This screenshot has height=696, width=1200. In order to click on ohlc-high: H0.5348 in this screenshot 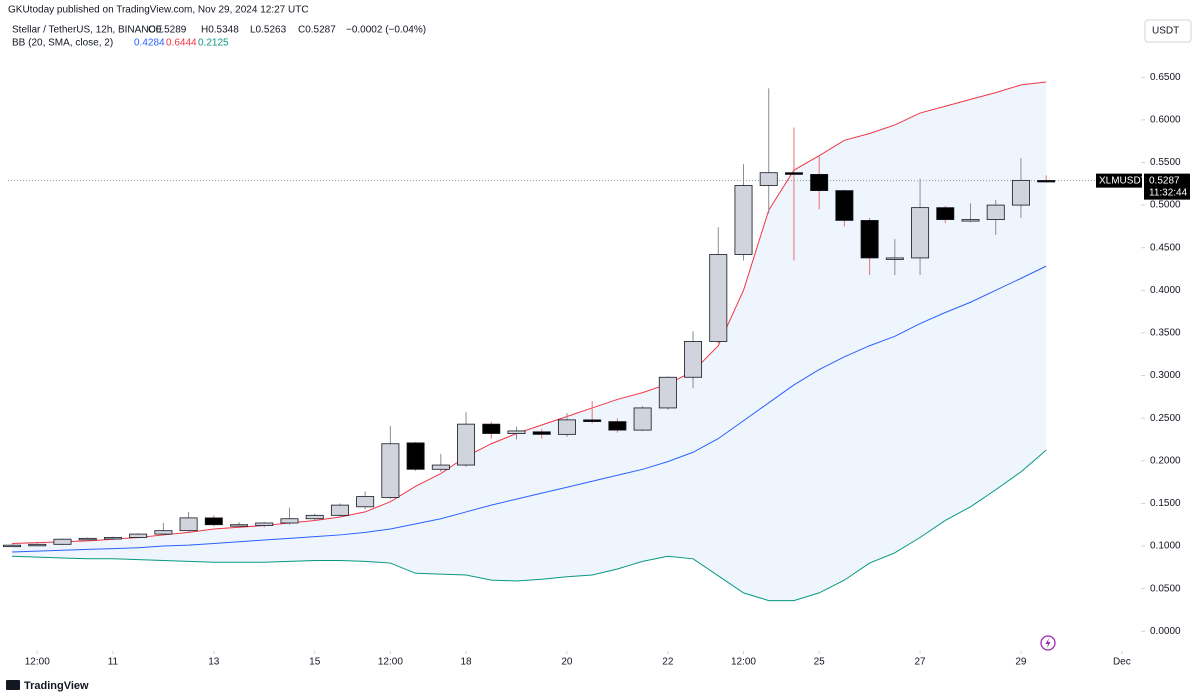, I will do `click(220, 30)`.